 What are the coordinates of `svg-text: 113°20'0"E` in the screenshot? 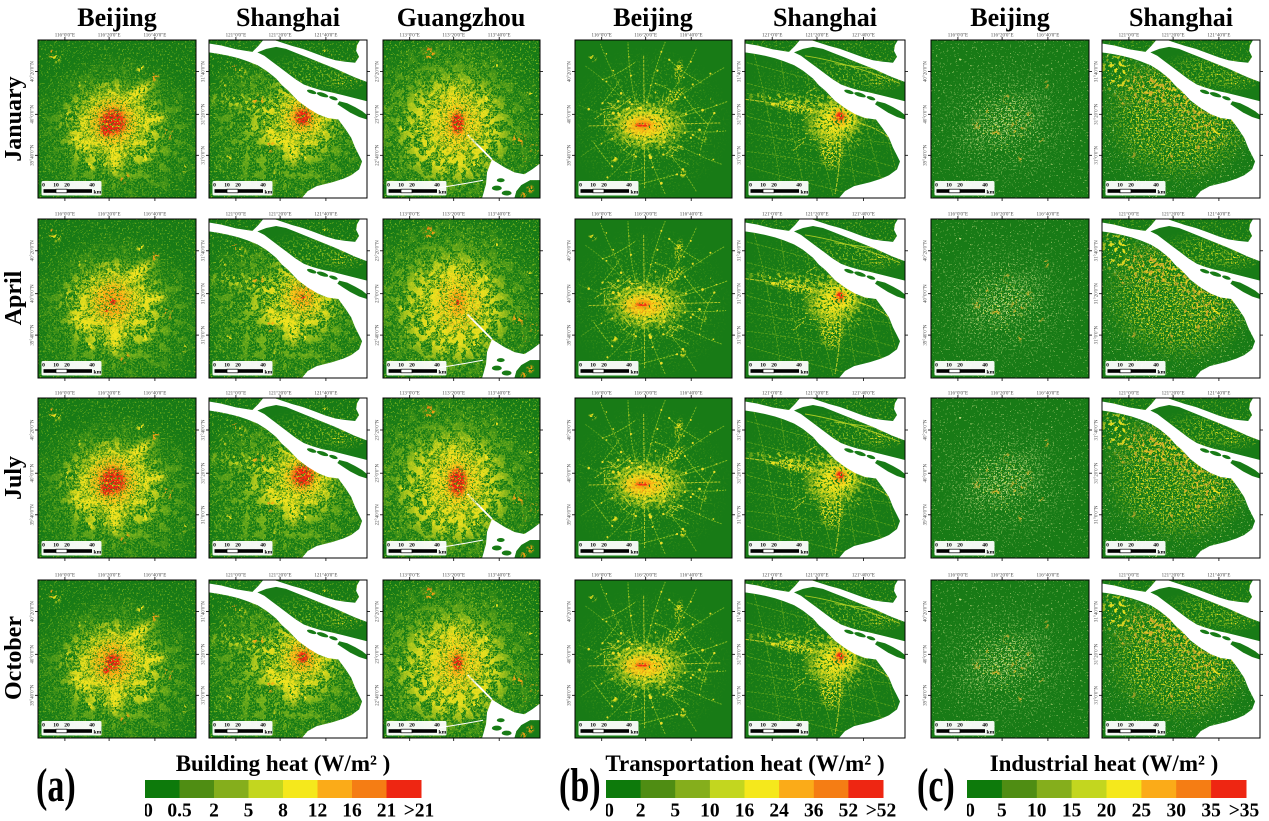 It's located at (453, 576).